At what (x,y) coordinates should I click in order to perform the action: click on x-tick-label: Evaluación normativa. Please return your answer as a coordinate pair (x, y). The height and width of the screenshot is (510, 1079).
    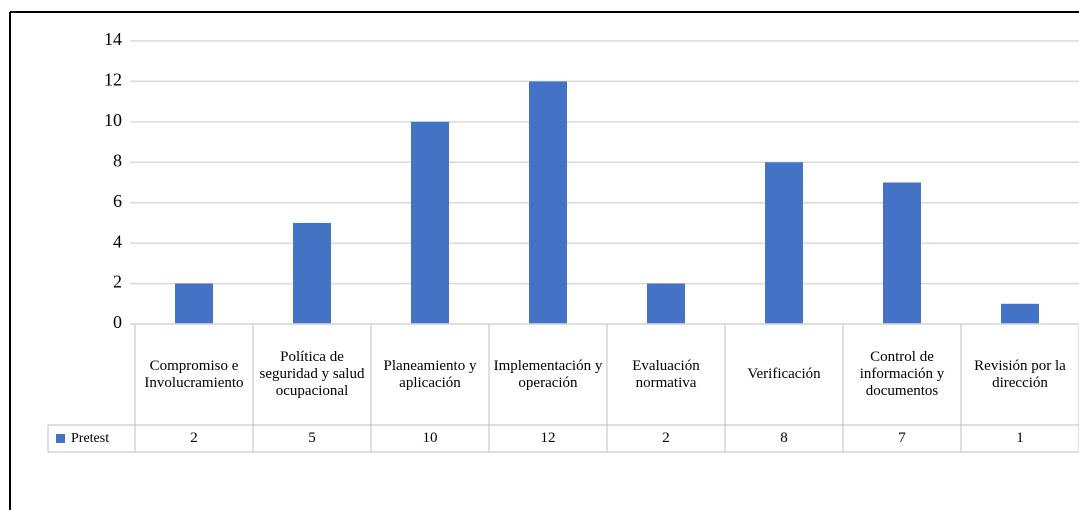
    Looking at the image, I should click on (666, 374).